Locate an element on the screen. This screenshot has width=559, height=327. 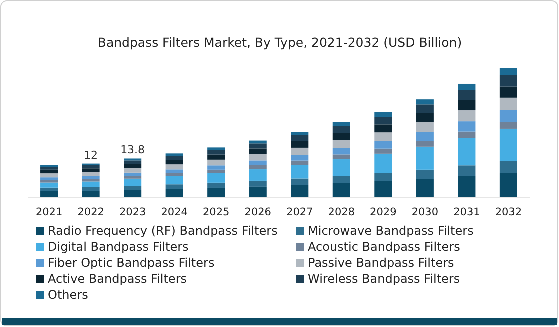
x-tick-label: 2025 is located at coordinates (216, 212).